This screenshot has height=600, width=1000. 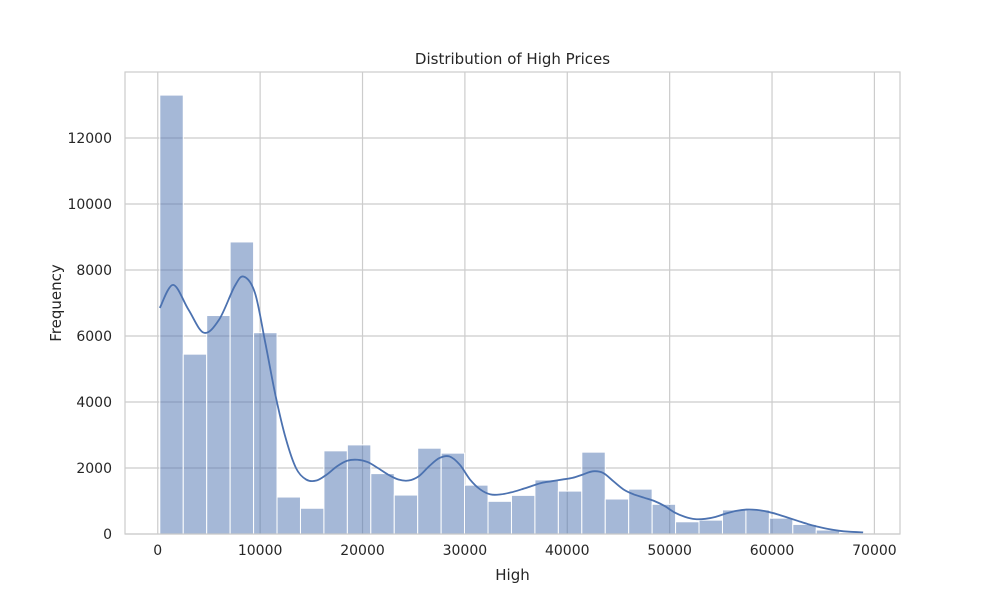 I want to click on y-axis-ticks: 0 2000 4000 6000 8000 10000 12000, so click(x=89, y=337).